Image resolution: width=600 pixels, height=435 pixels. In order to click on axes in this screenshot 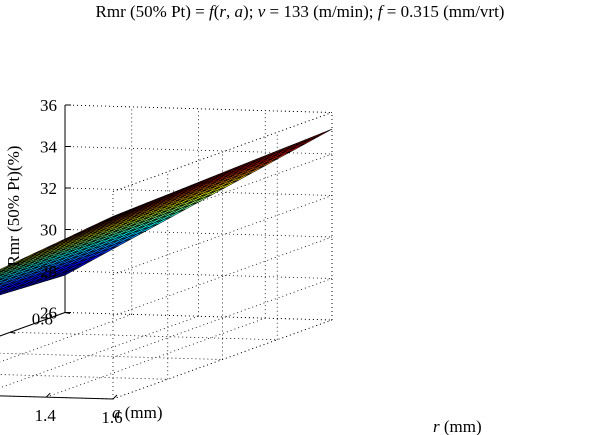, I will do `click(59, 252)`.